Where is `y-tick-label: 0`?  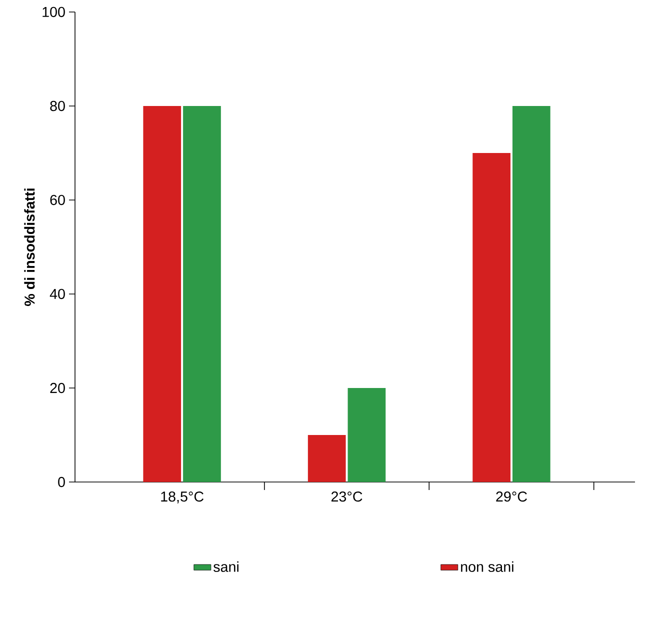
y-tick-label: 0 is located at coordinates (61, 482).